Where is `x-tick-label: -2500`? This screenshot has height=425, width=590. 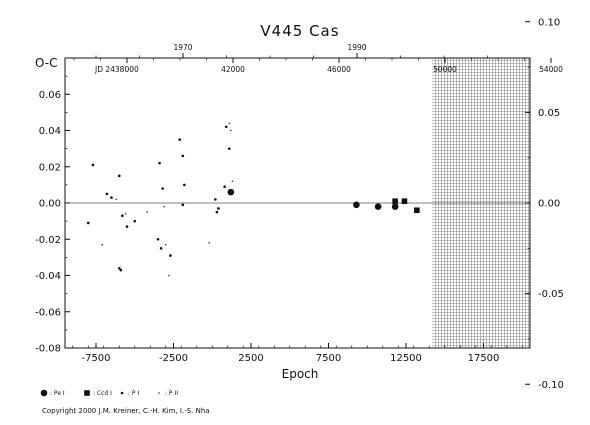 x-tick-label: -2500 is located at coordinates (173, 358).